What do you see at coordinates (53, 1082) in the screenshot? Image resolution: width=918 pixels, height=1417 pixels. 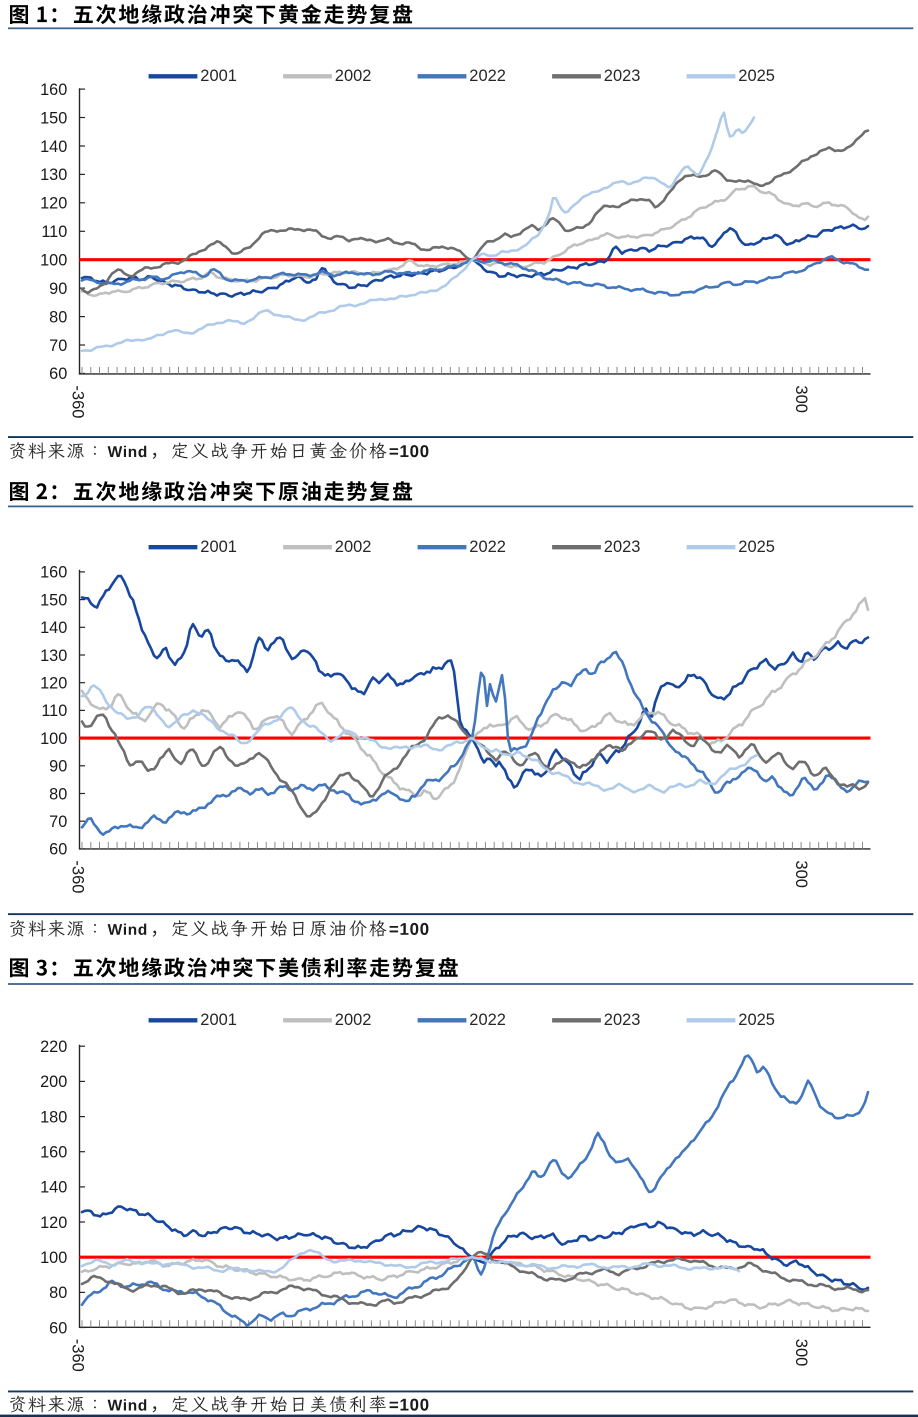 I see `svg-text: 200` at bounding box center [53, 1082].